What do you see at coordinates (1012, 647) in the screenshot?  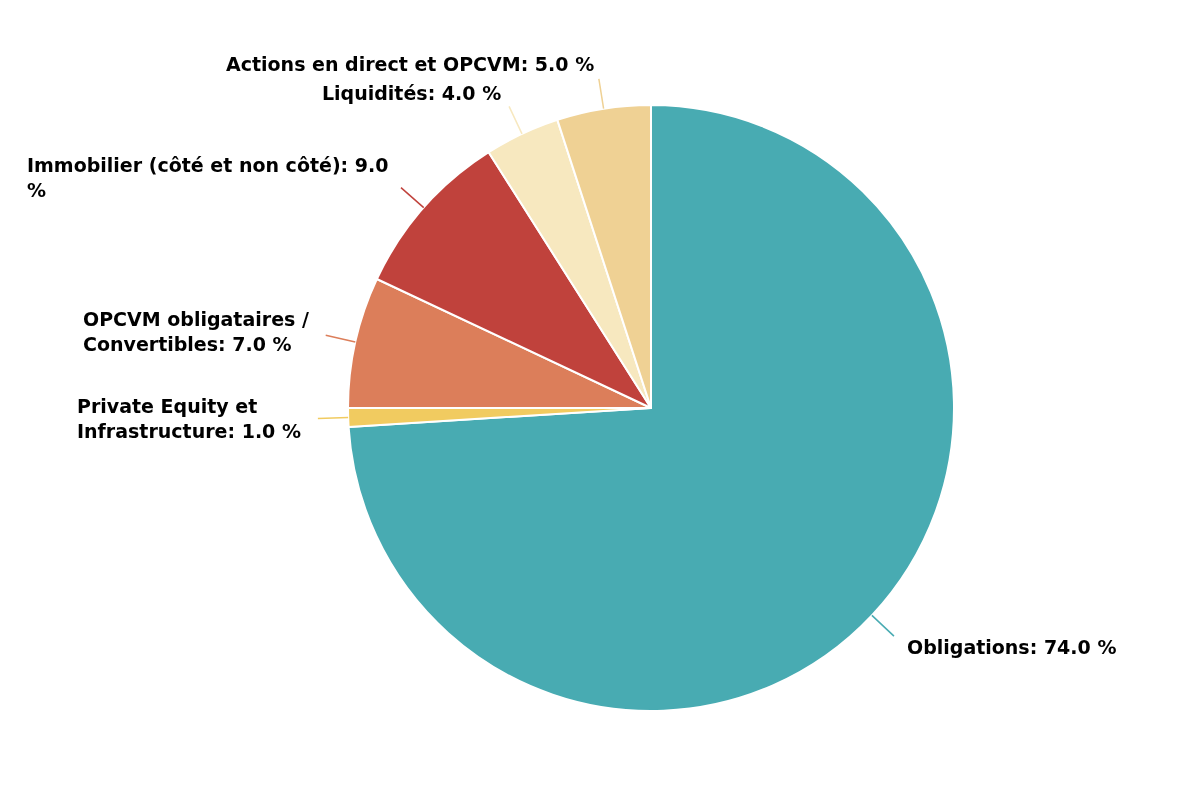 I see `slice-label: Obligations: 74.0 %` at bounding box center [1012, 647].